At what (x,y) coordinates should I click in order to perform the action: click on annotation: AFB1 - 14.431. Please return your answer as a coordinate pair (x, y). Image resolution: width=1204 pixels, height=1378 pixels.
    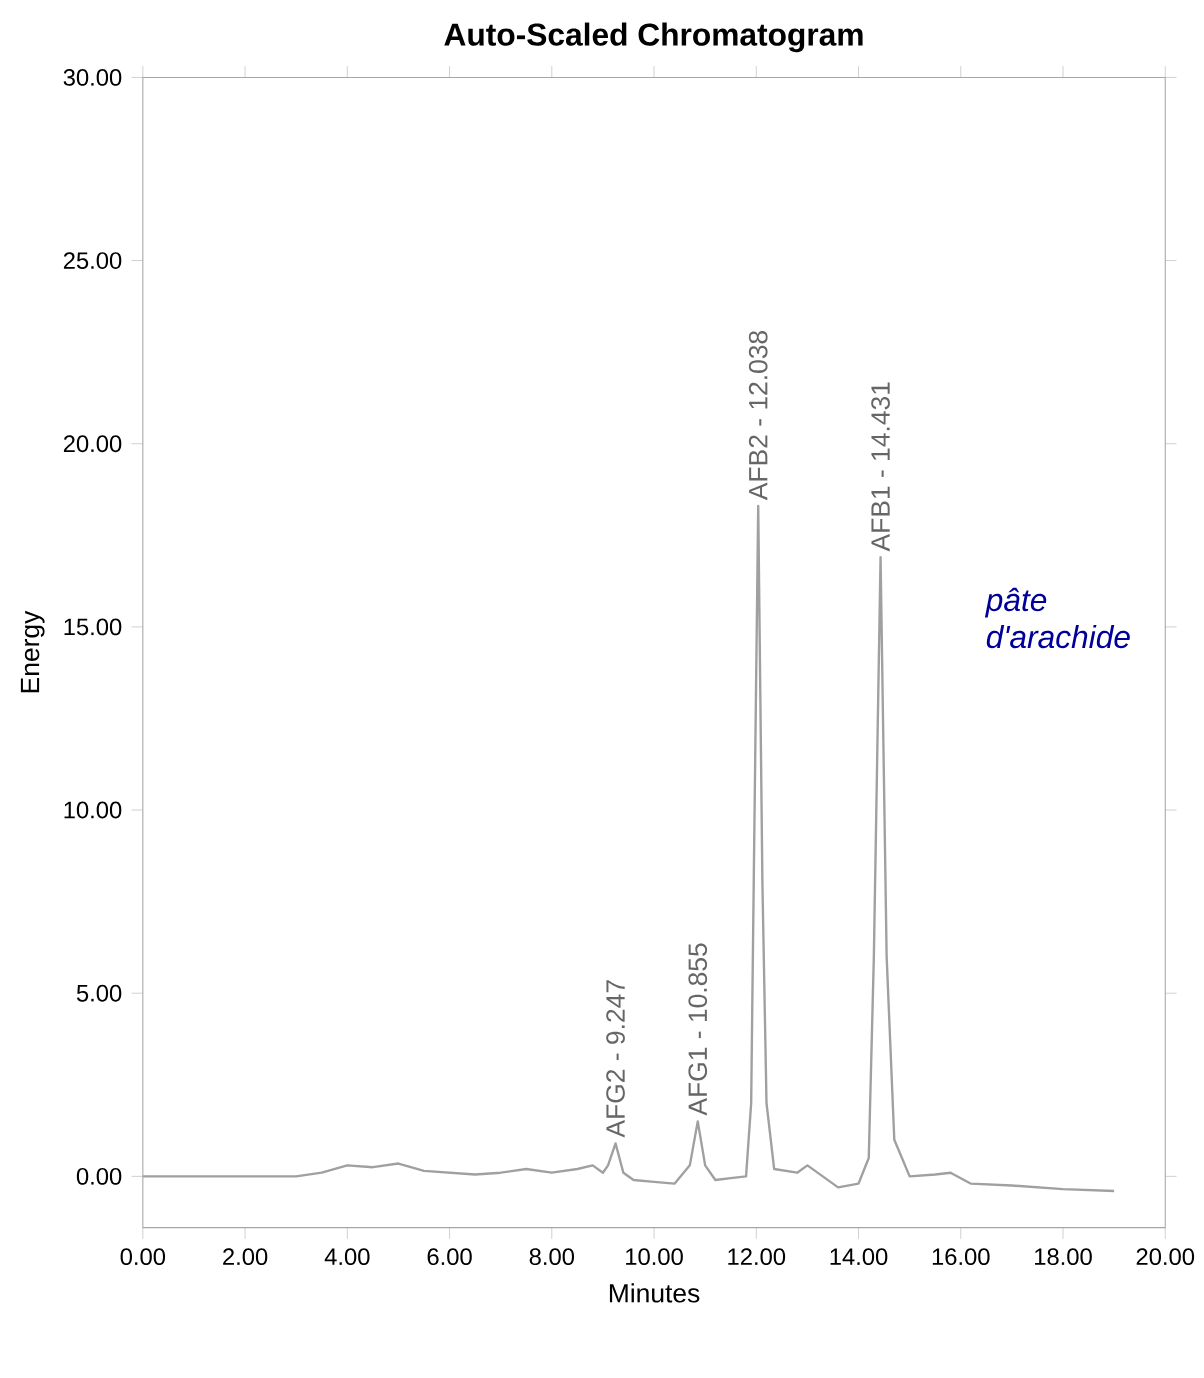
    Looking at the image, I should click on (880, 467).